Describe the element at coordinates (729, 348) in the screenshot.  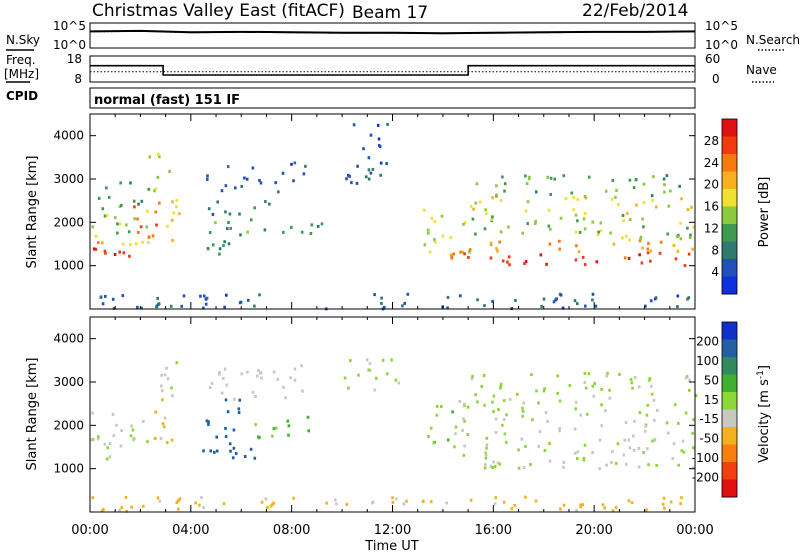
I see `colorbar-swatch` at that location.